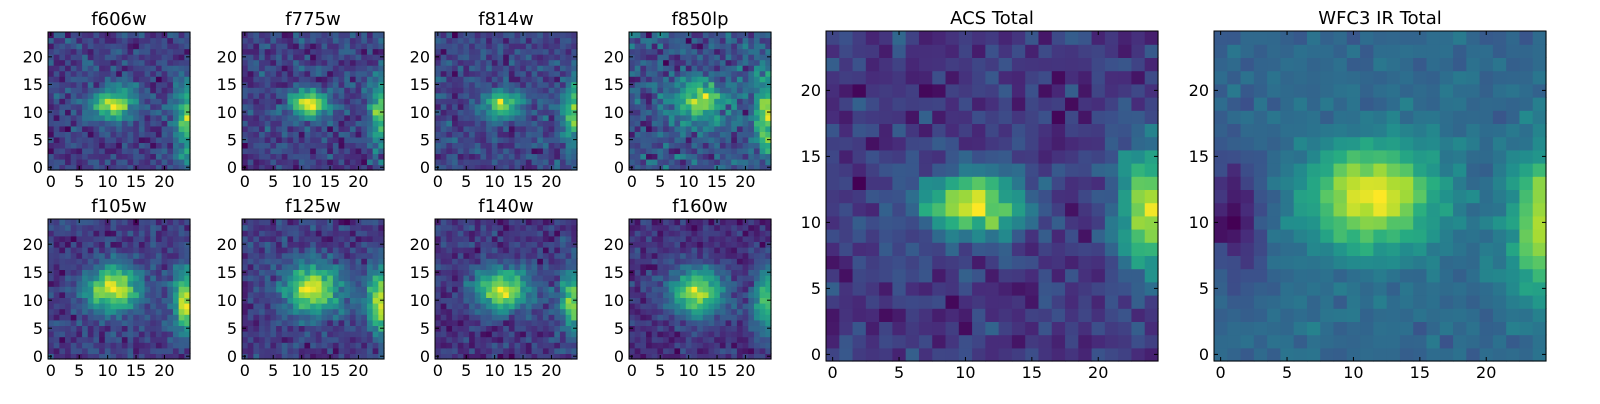  What do you see at coordinates (523, 181) in the screenshot?
I see `x-tick-label: 15` at bounding box center [523, 181].